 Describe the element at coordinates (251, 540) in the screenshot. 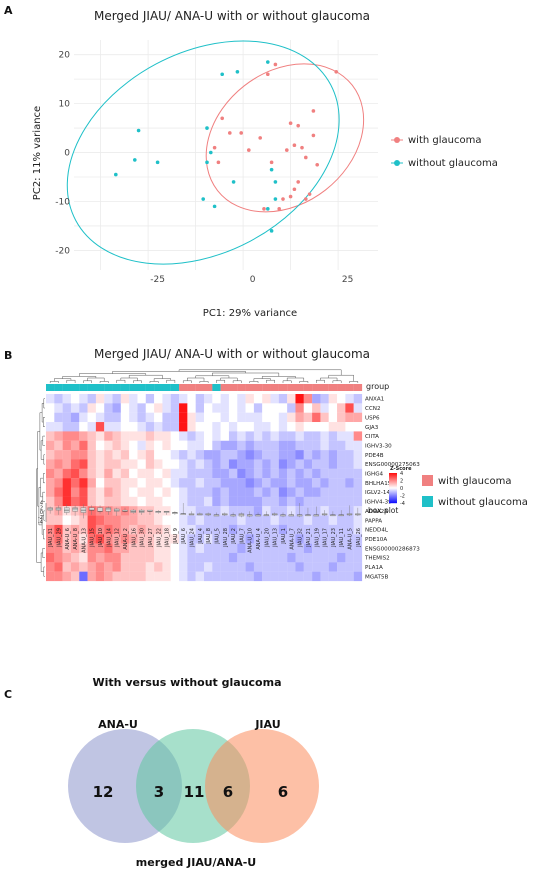

I see `sample-label: ANA-U_10` at that location.